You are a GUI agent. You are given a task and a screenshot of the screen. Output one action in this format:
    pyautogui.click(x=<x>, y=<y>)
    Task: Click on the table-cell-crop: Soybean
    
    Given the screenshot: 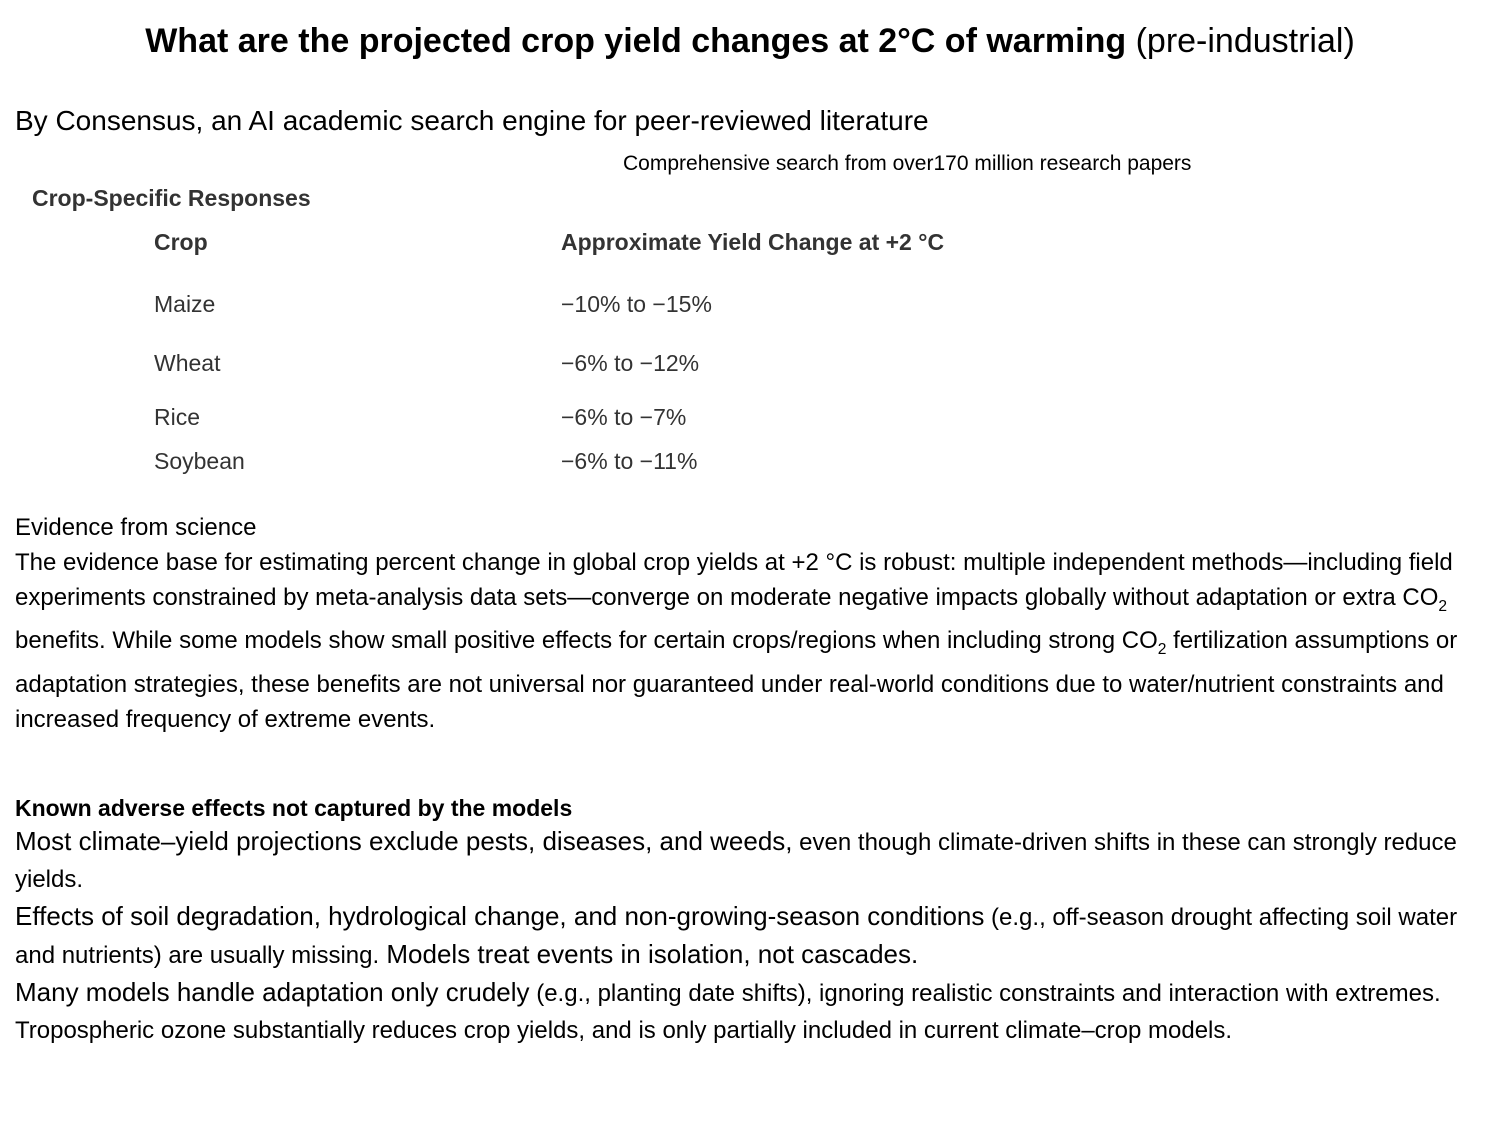 What is the action you would take?
    pyautogui.click(x=199, y=461)
    